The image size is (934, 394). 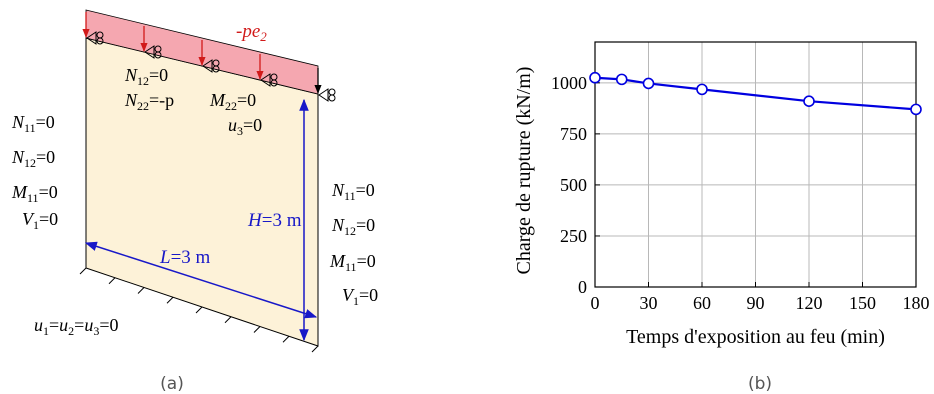 I want to click on caption-a: (a), so click(x=172, y=384).